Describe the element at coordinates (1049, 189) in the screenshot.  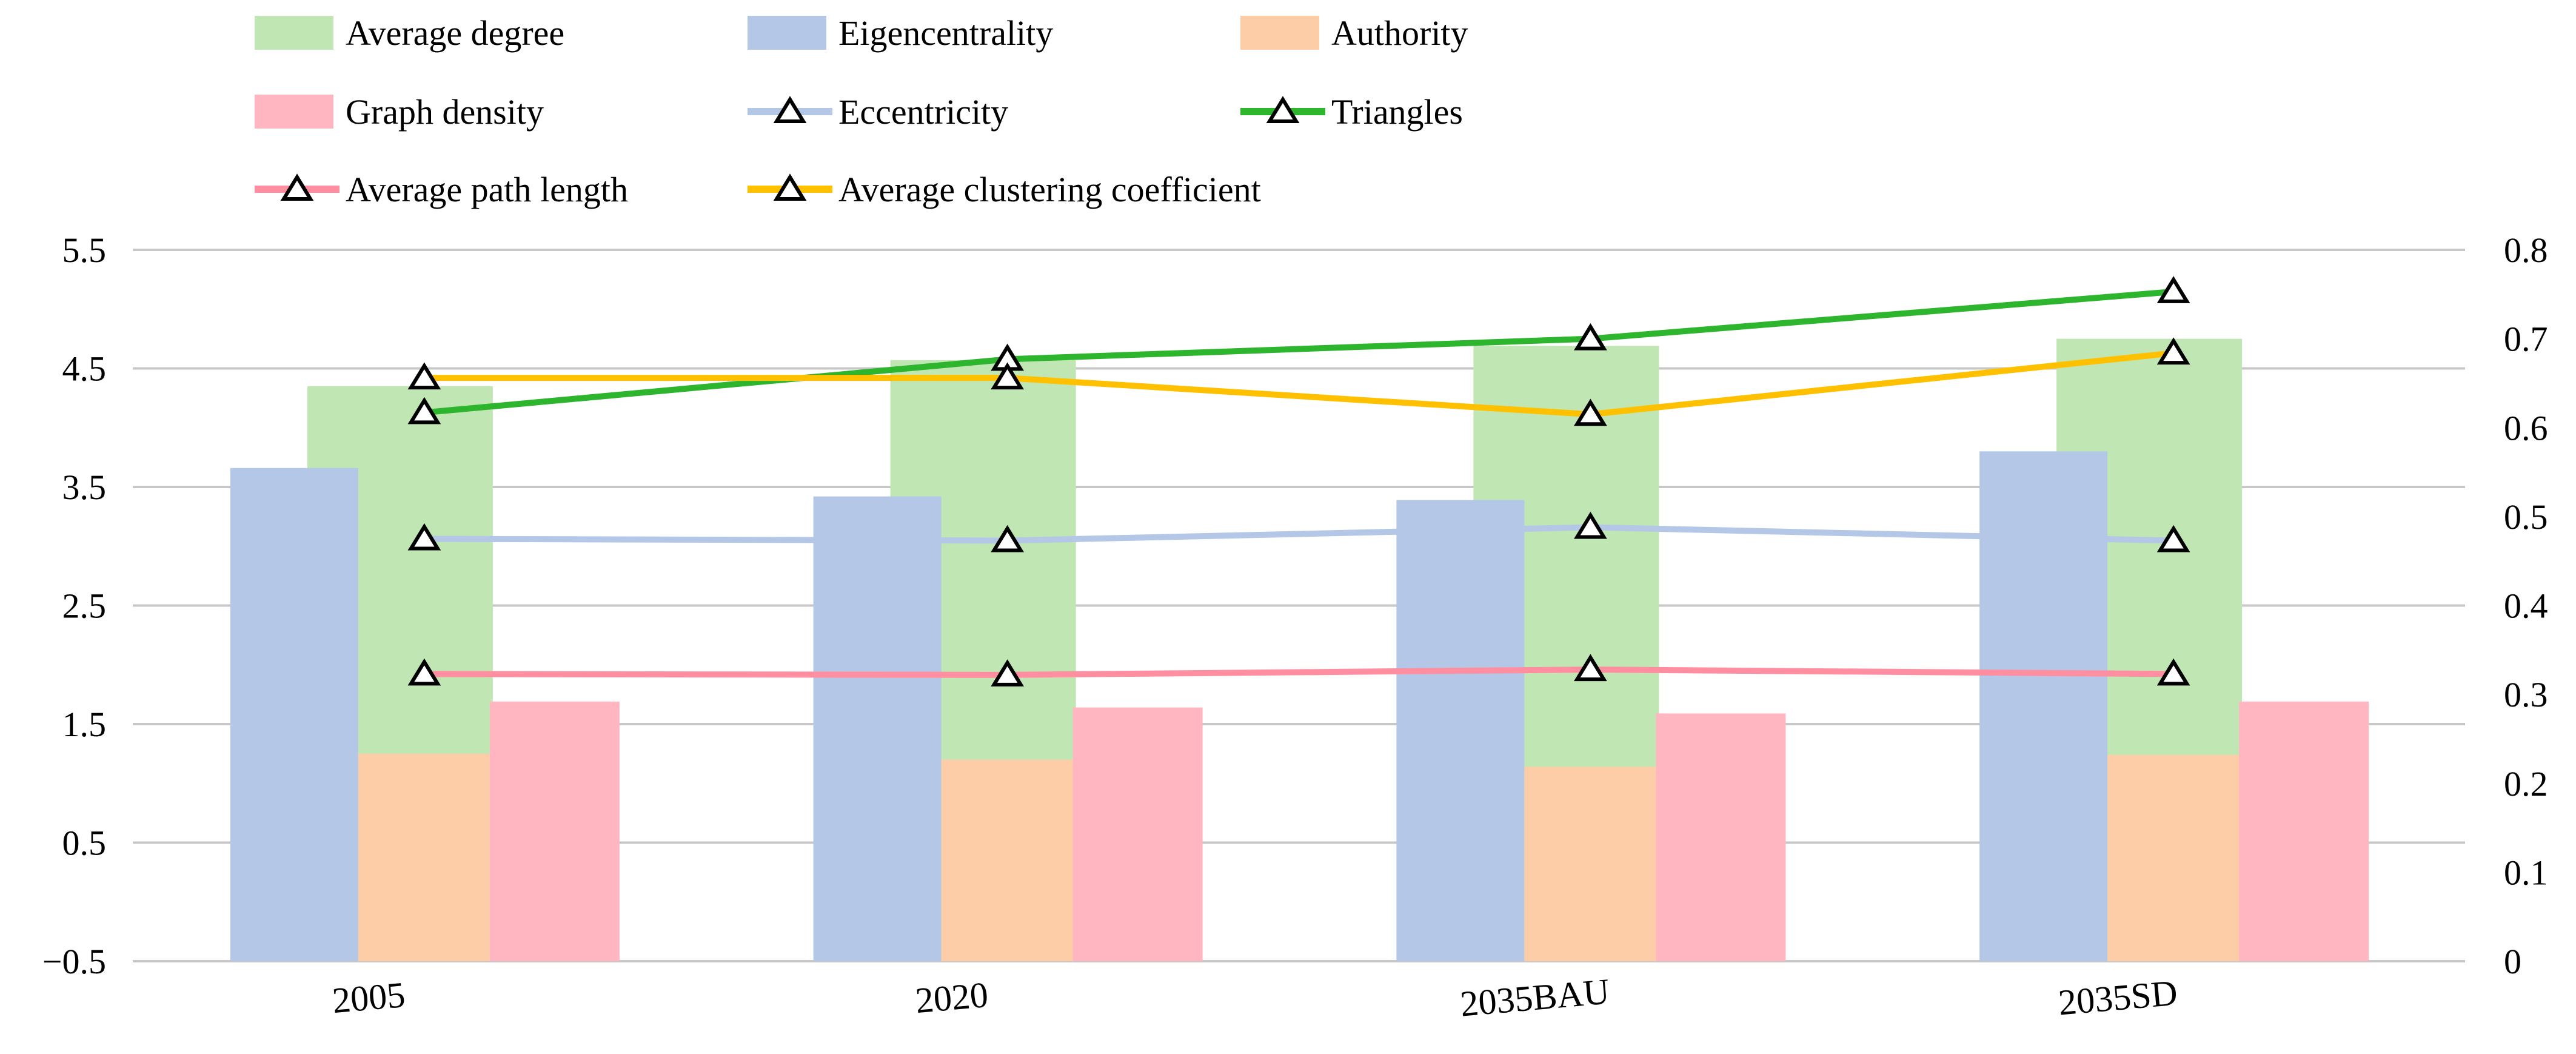
I see `legend-label: Average clustering coefficient` at that location.